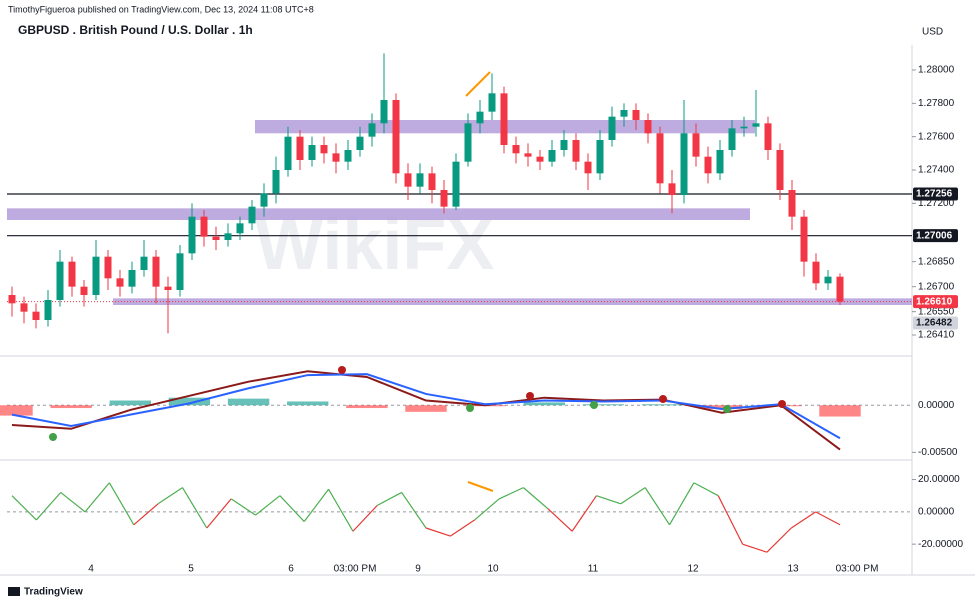  What do you see at coordinates (53, 592) in the screenshot?
I see `footer-brand: TradingView` at bounding box center [53, 592].